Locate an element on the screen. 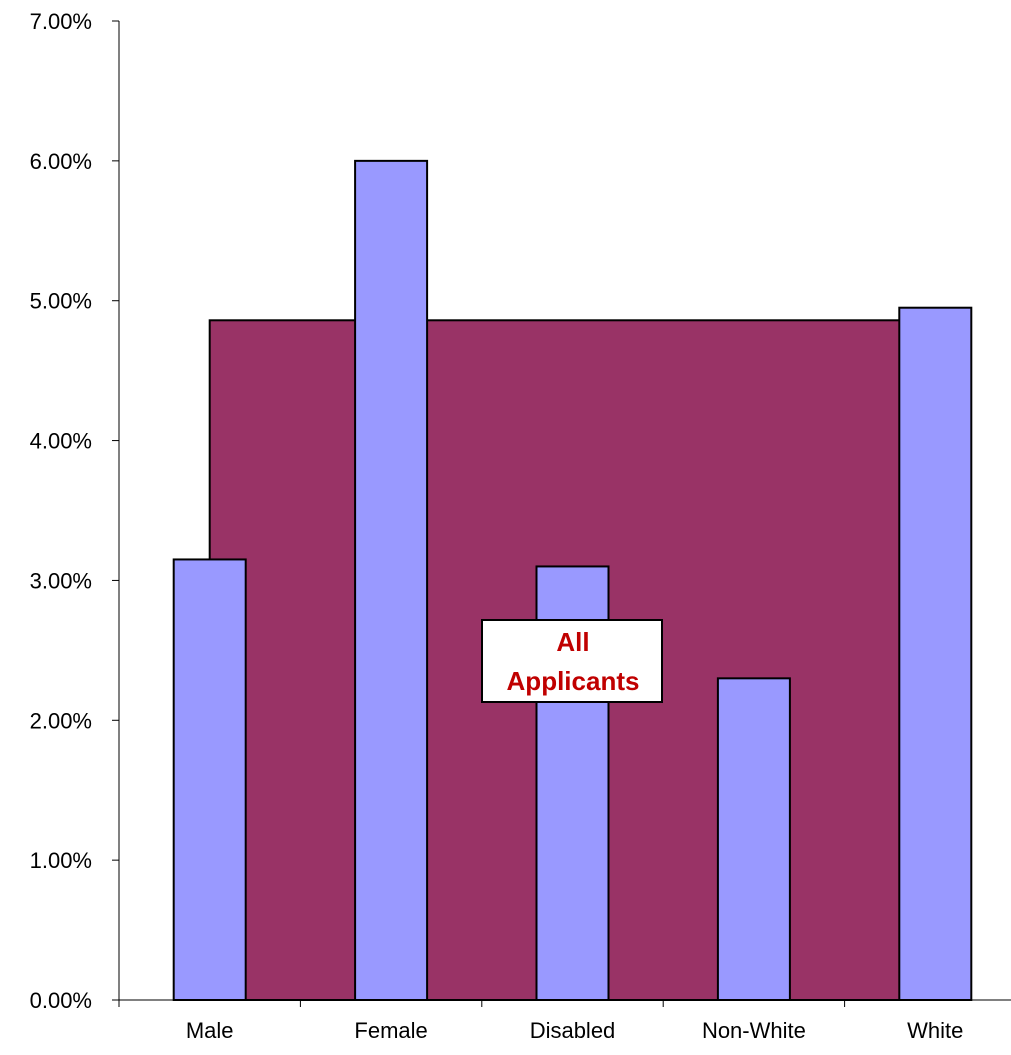 The width and height of the screenshot is (1011, 1055). x-tick-label: White is located at coordinates (935, 1030).